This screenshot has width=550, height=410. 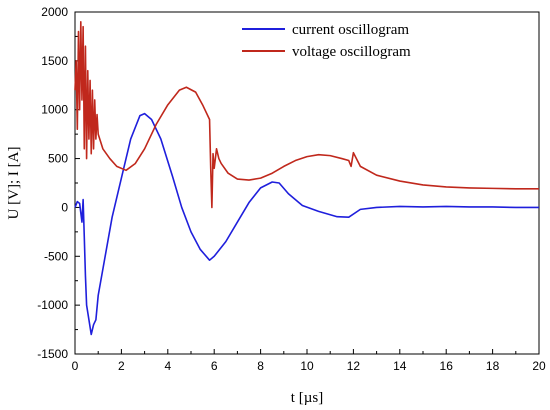 What do you see at coordinates (351, 52) in the screenshot?
I see `legend-label-voltage: voltage oscillogram` at bounding box center [351, 52].